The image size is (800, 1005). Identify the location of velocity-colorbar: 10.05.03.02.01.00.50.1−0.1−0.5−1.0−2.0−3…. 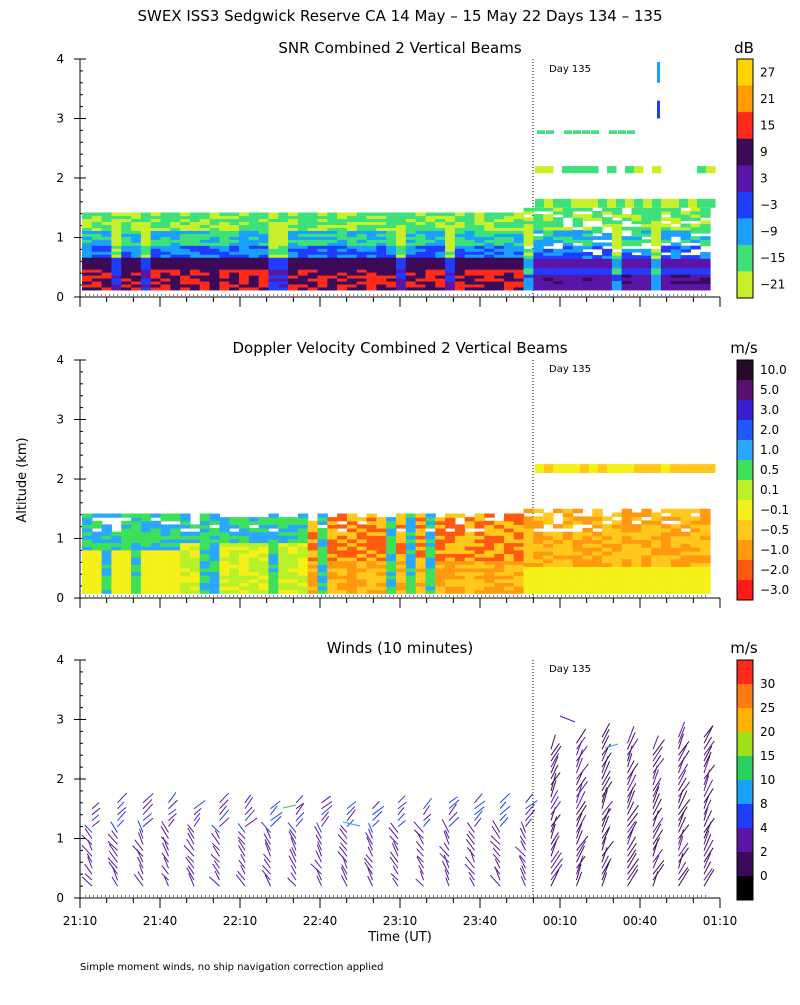
(762, 480).